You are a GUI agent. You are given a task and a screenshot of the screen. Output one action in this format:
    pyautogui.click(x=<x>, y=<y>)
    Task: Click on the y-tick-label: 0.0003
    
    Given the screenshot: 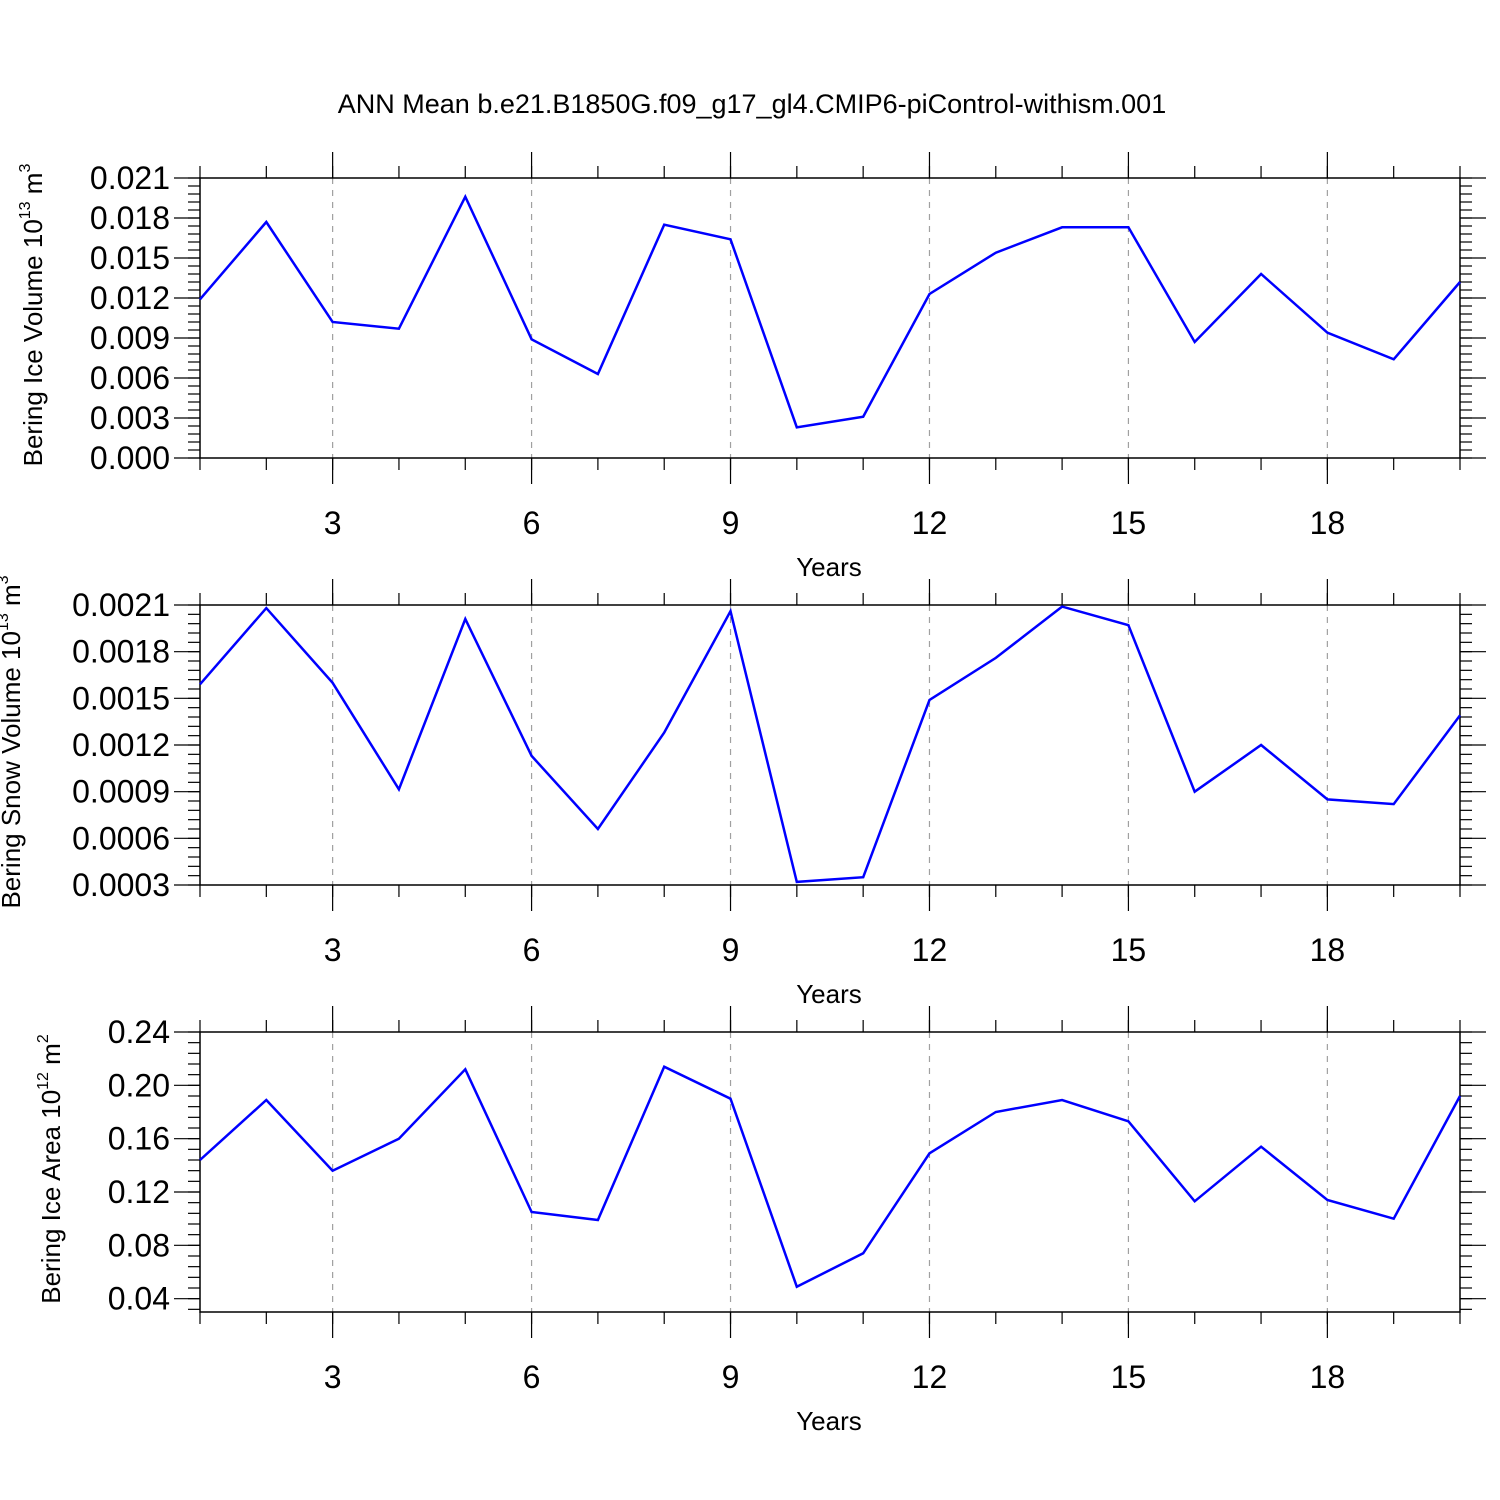 What is the action you would take?
    pyautogui.click(x=121, y=885)
    